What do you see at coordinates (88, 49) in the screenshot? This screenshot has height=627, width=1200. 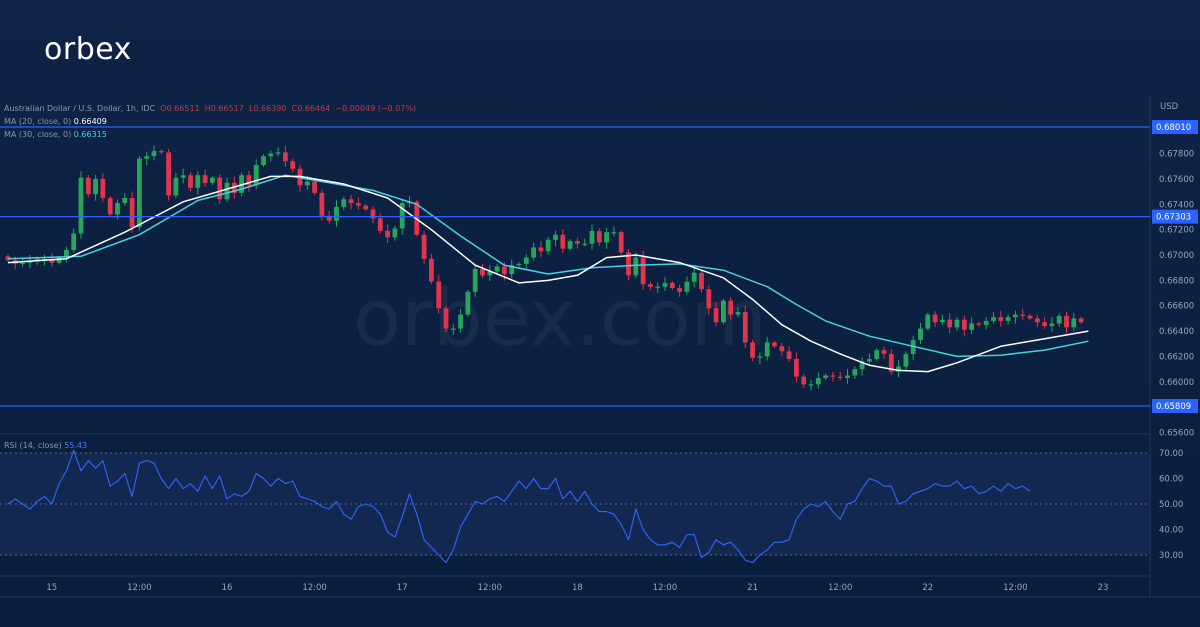 I see `orbex-logo: orbex` at bounding box center [88, 49].